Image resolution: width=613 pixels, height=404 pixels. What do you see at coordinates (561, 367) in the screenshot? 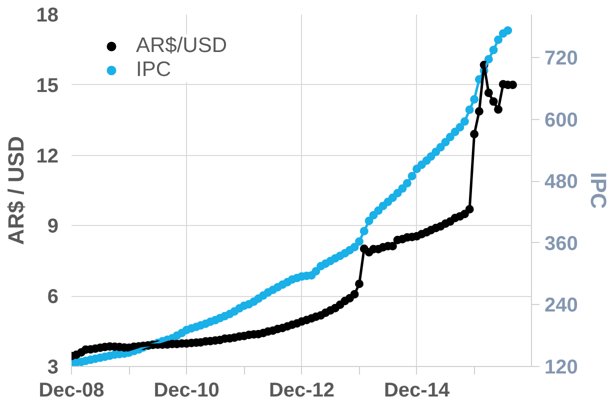
I see `y2-tick-label: 120` at bounding box center [561, 367].